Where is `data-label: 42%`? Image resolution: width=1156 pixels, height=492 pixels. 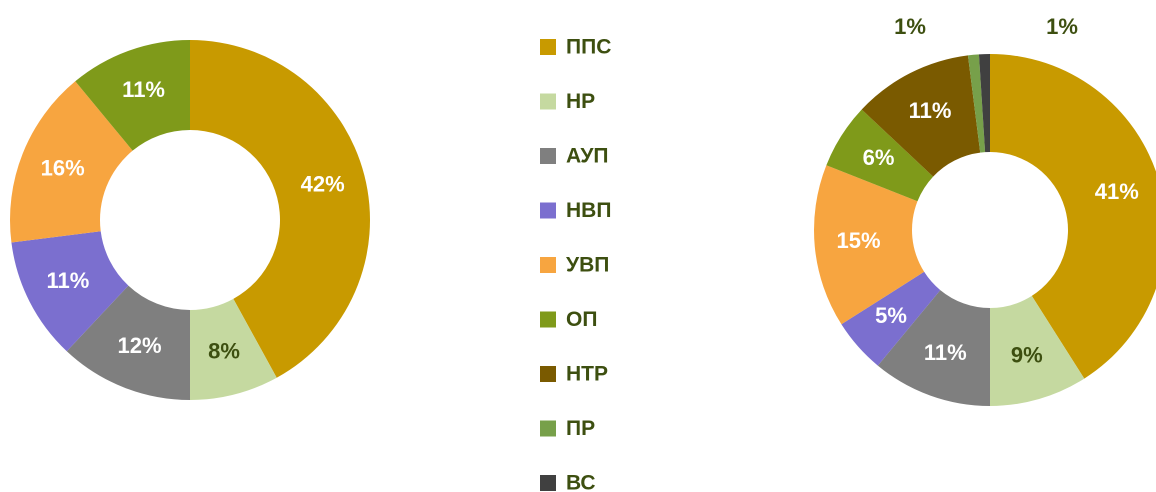
data-label: 42% is located at coordinates (323, 184).